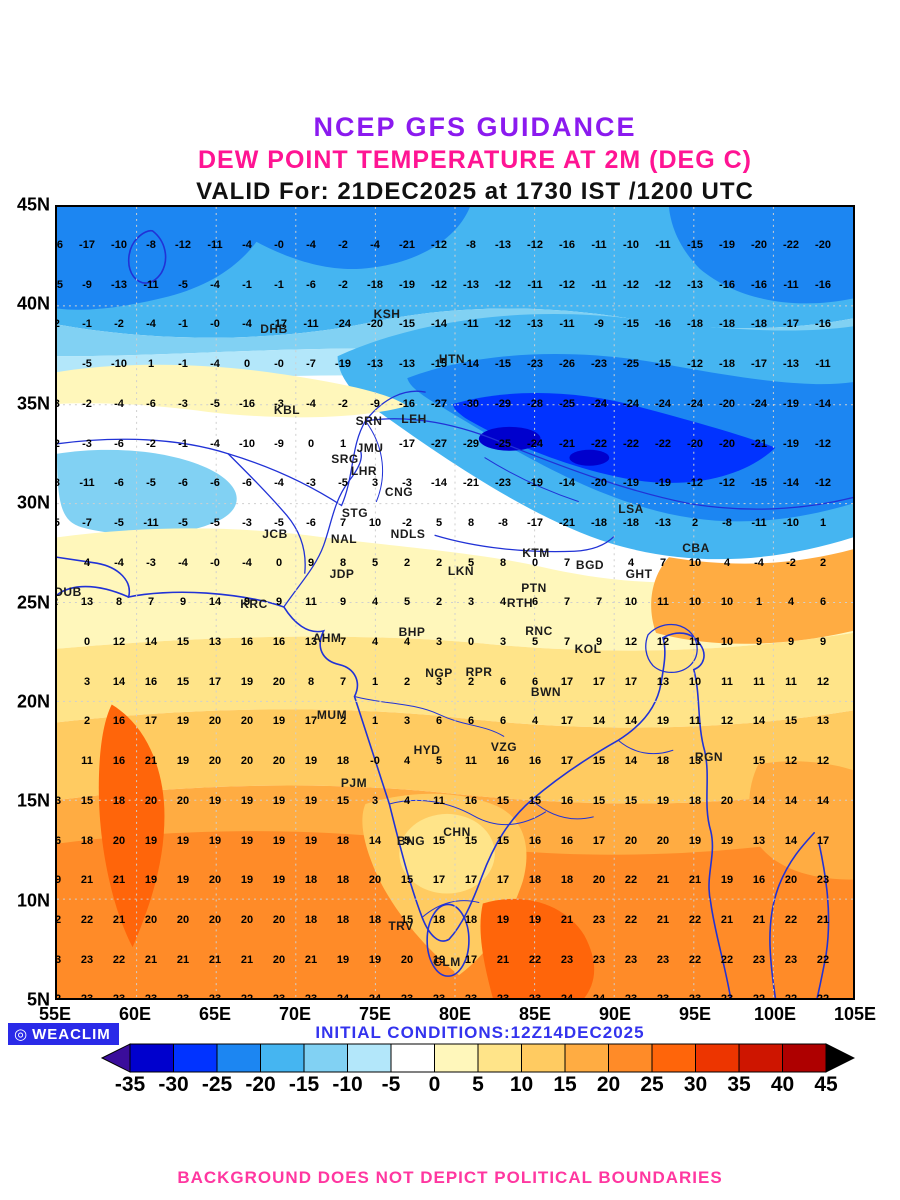  Describe the element at coordinates (588, 649) in the screenshot. I see `station-label: KOL` at that location.